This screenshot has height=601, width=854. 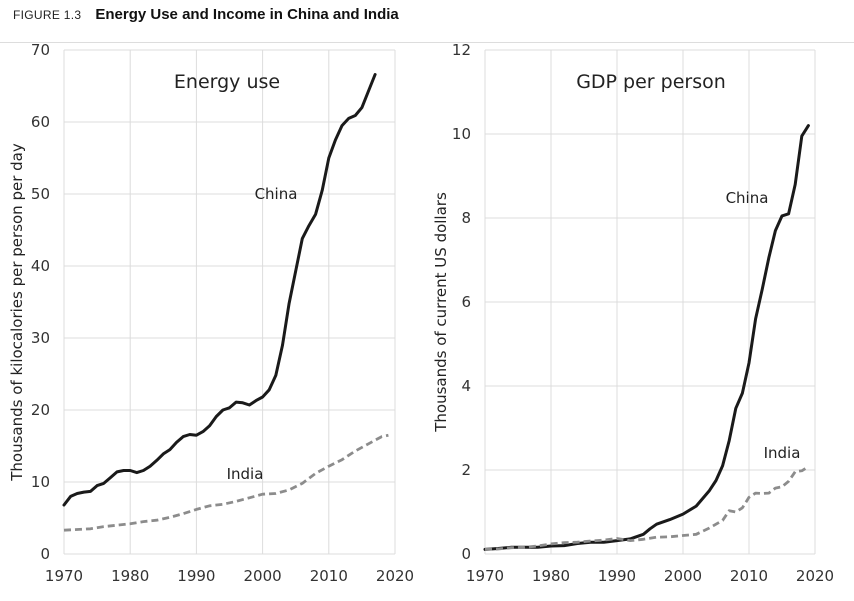 I want to click on panel-title: GDP per person, so click(x=651, y=82).